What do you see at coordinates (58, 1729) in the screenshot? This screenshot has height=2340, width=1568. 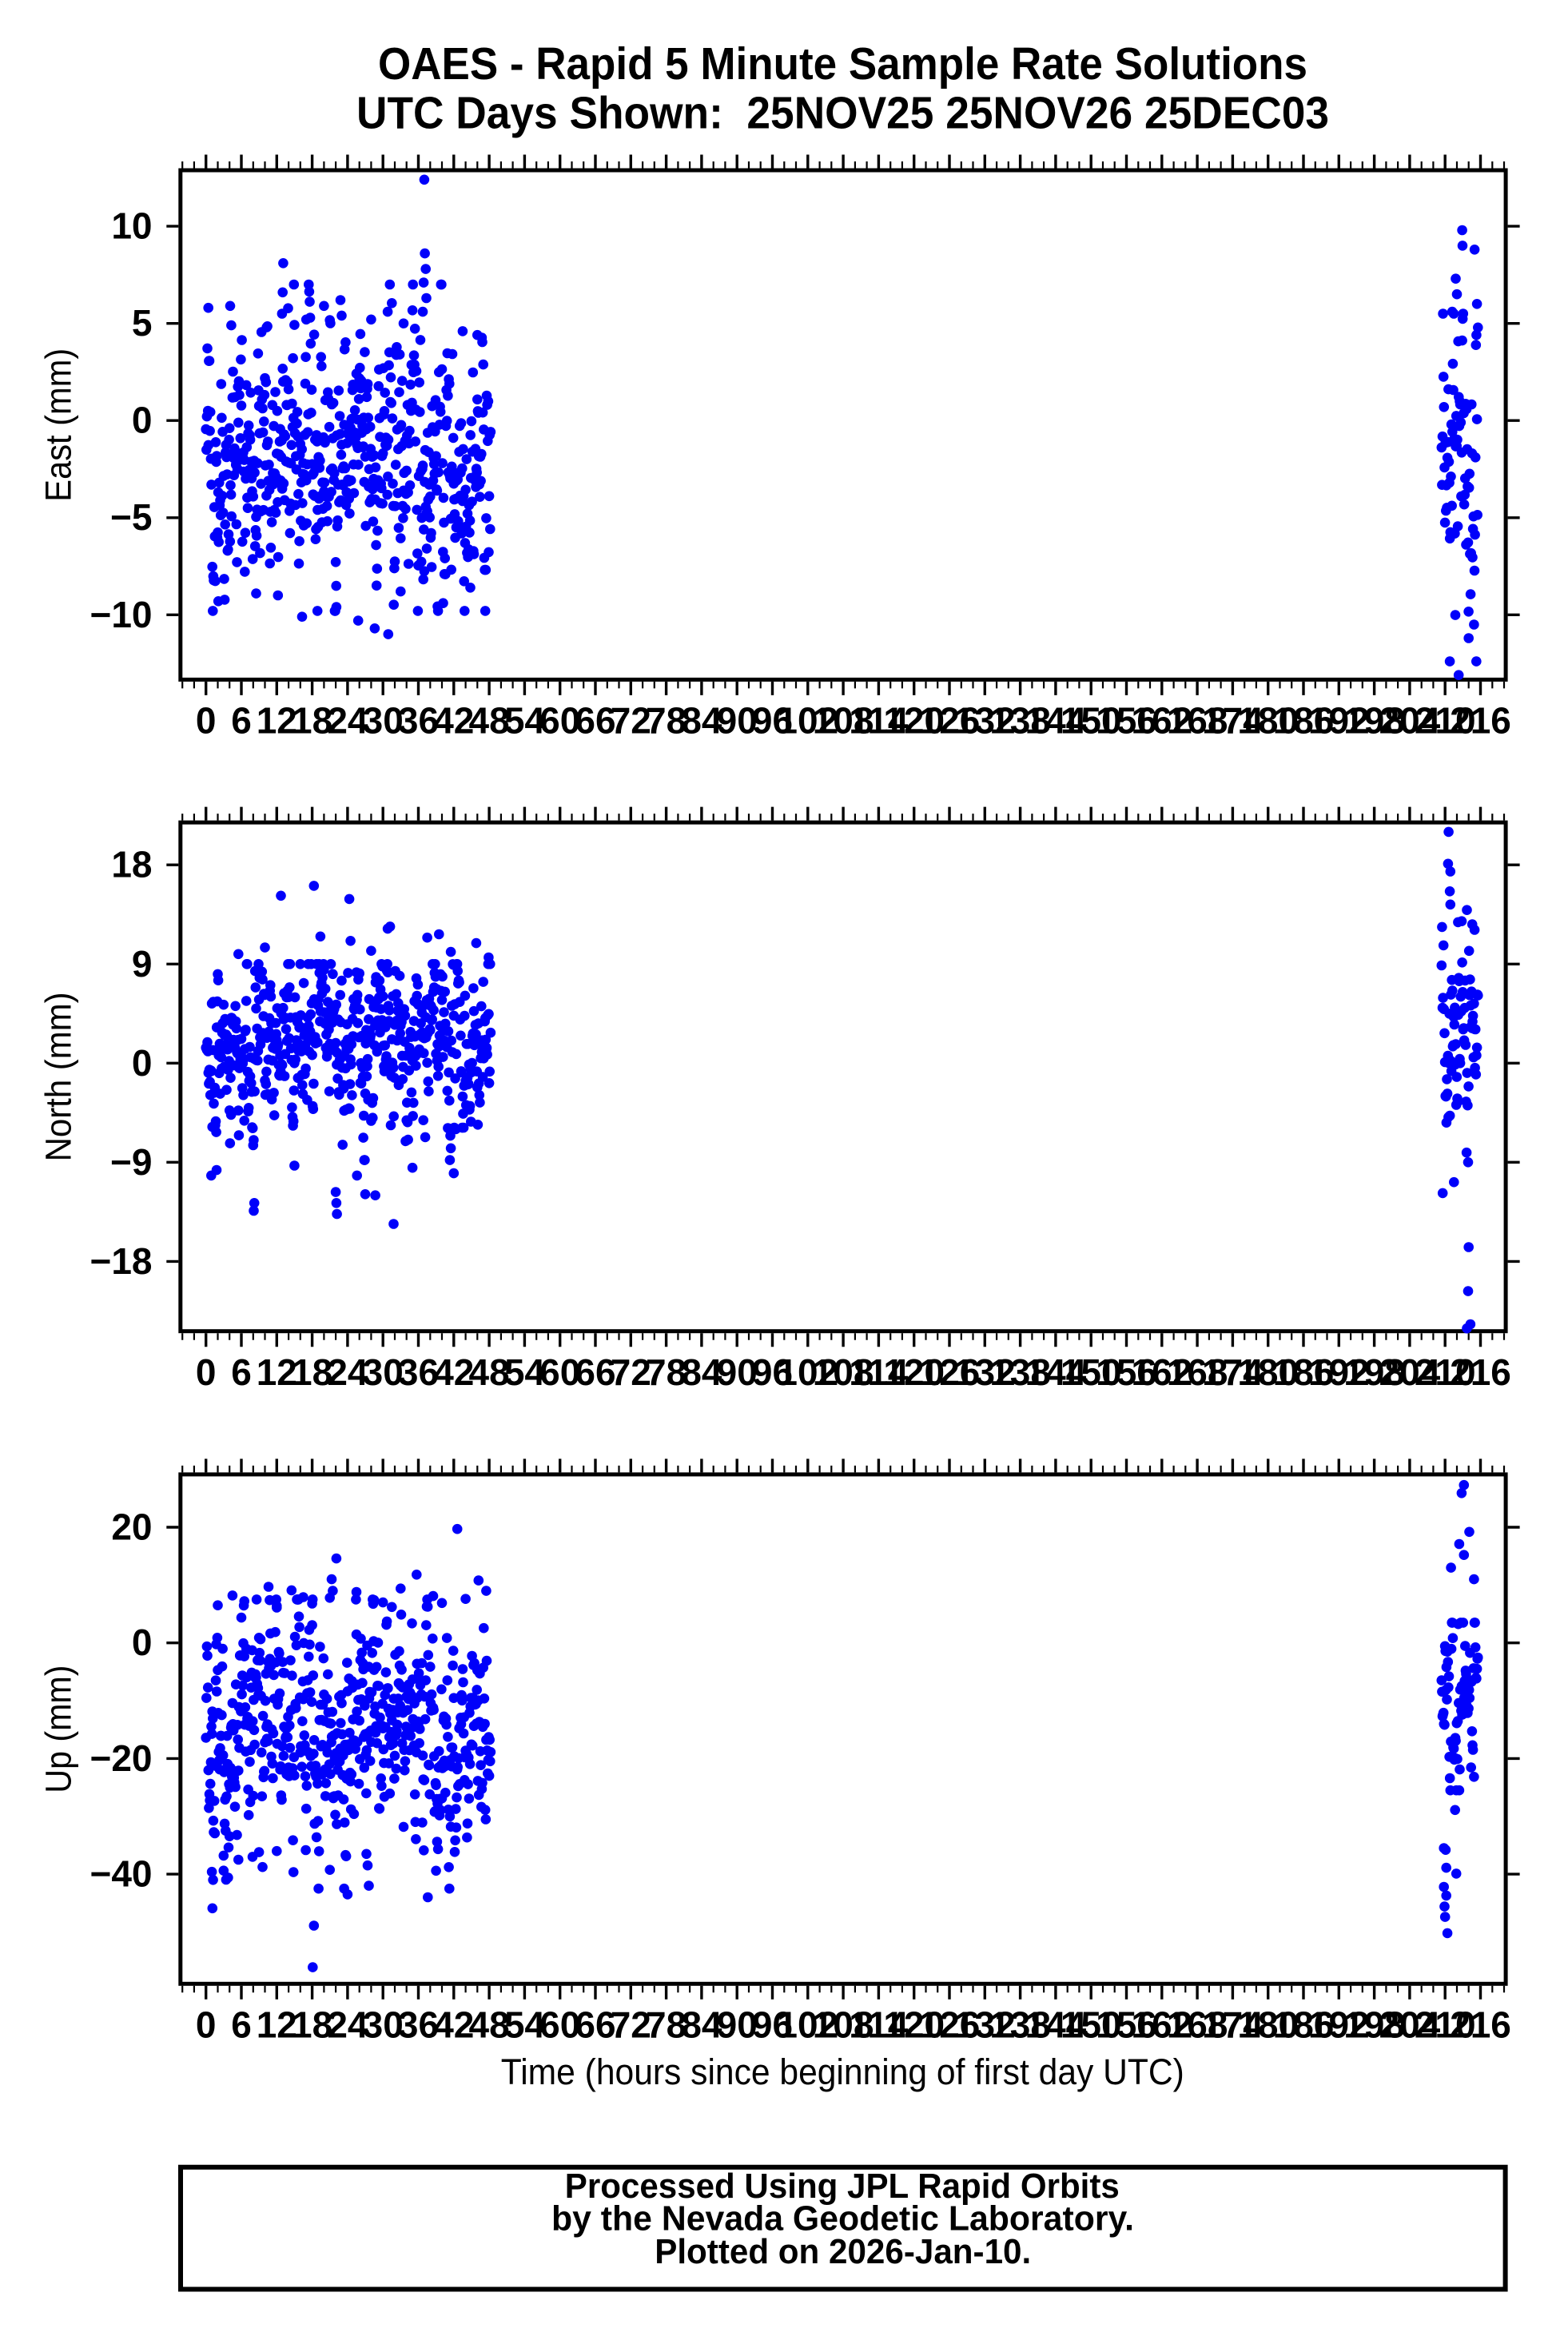 I see `svg-text: Up (mm)` at bounding box center [58, 1729].